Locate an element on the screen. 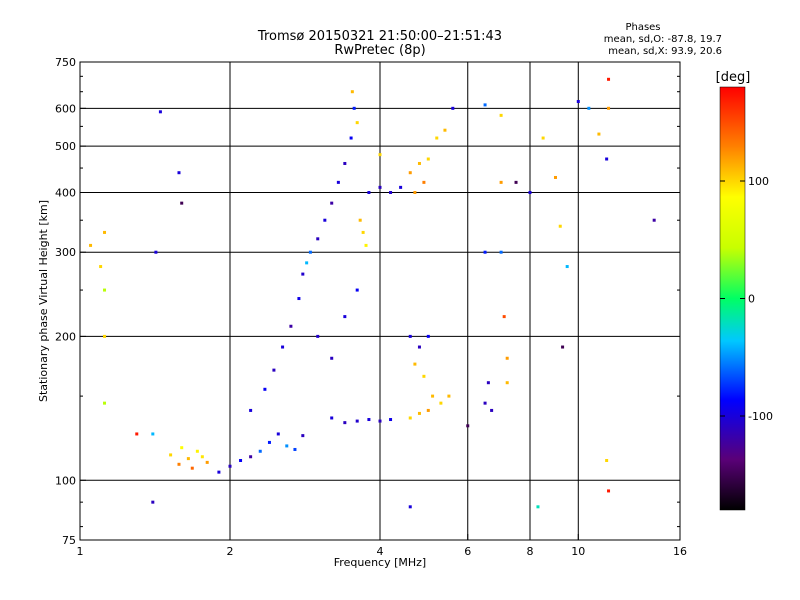  y-tick-label: 400 is located at coordinates (65, 192).